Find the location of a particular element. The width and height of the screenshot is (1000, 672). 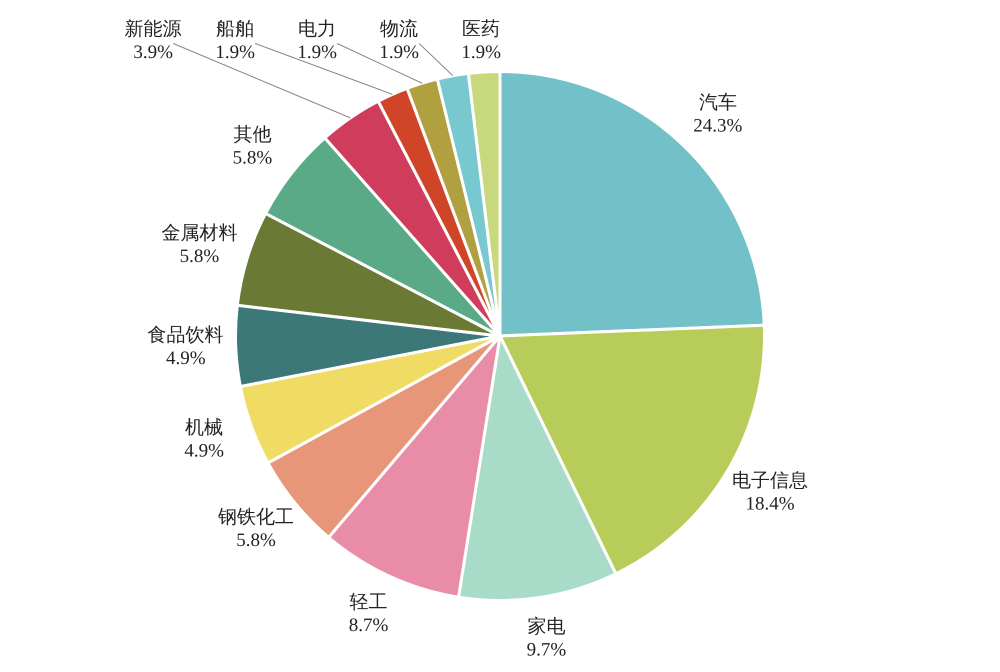

slice-label: 电力 is located at coordinates (317, 29).